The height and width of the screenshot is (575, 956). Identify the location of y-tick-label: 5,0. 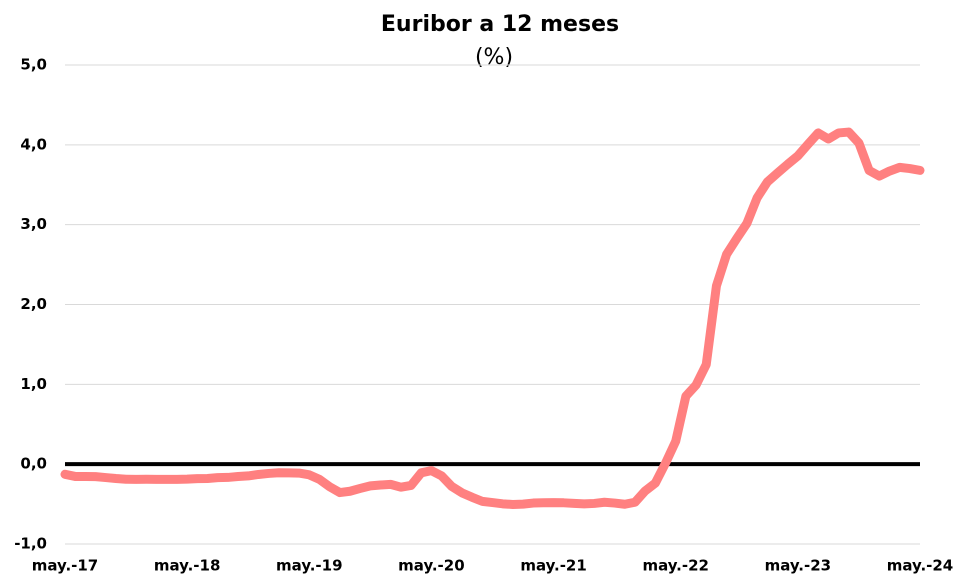
(33, 65).